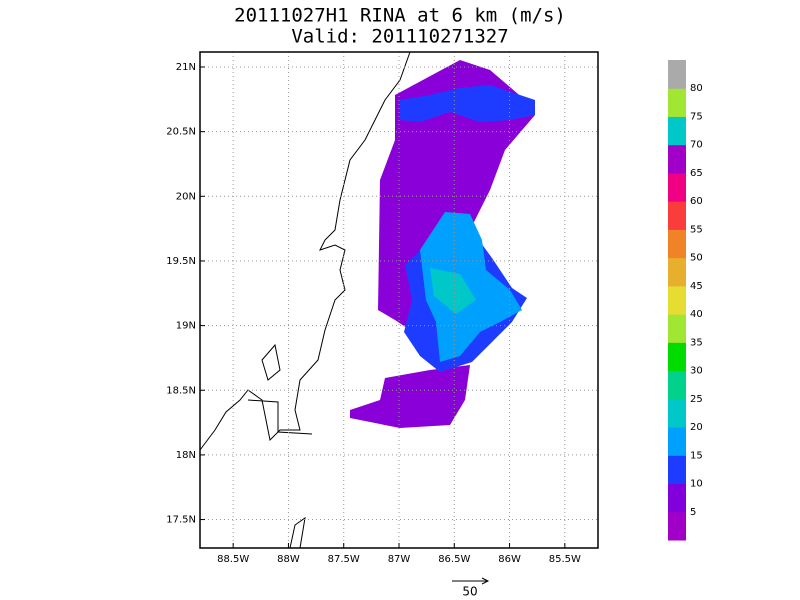 This screenshot has width=800, height=600. Describe the element at coordinates (181, 520) in the screenshot. I see `y-tick-label: 17.5N` at that location.